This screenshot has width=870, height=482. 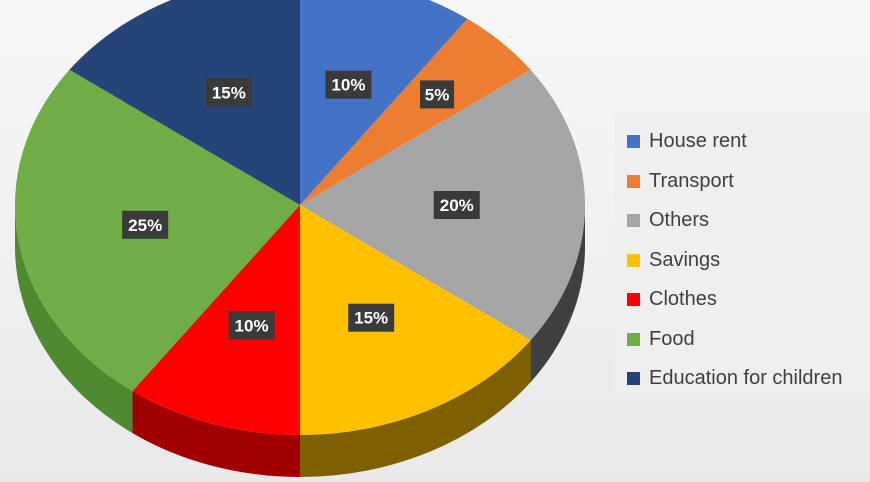 I want to click on legend-label: Food, so click(x=672, y=338).